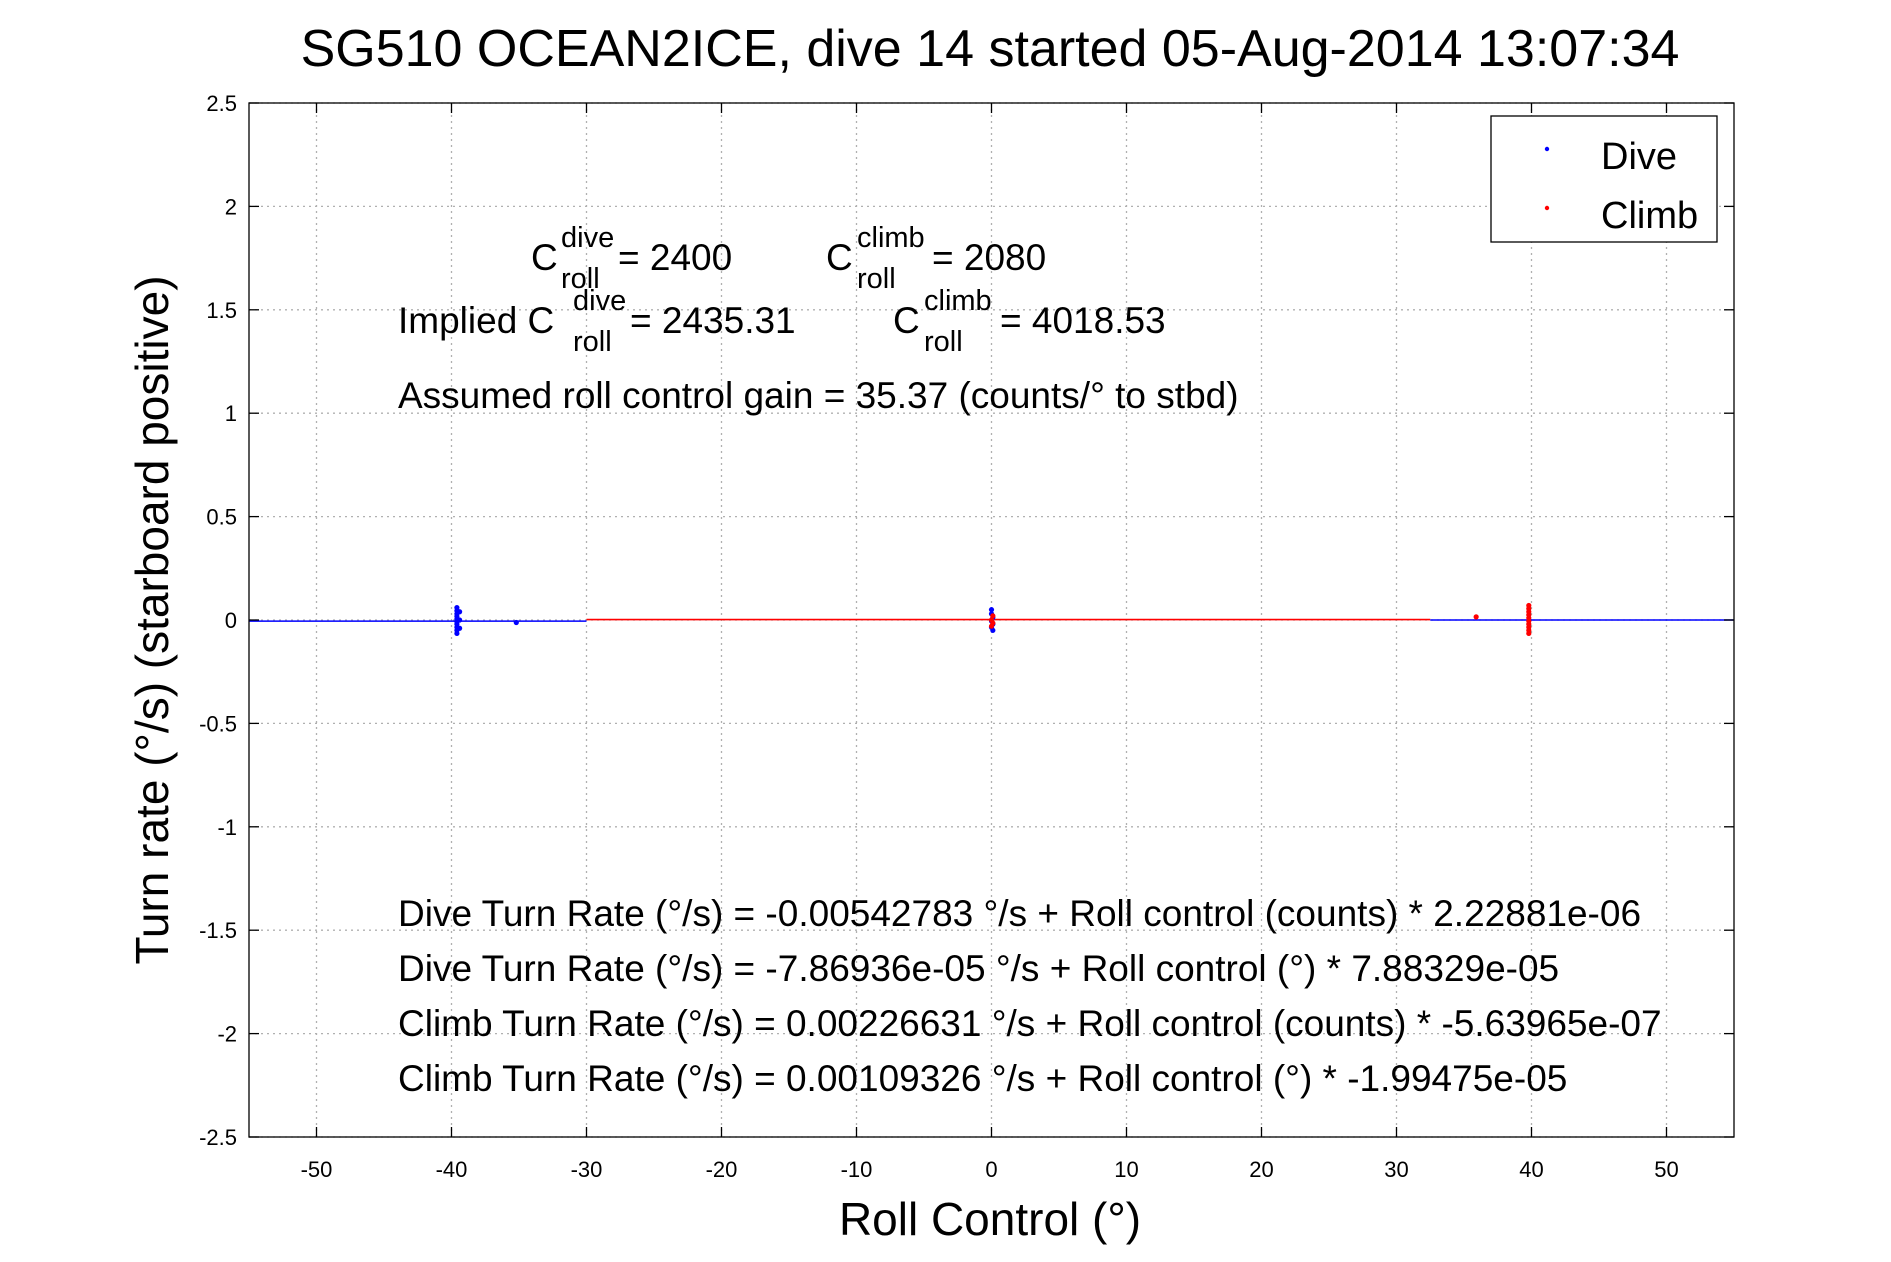 The height and width of the screenshot is (1262, 1891). I want to click on fit-lines, so click(991, 620).